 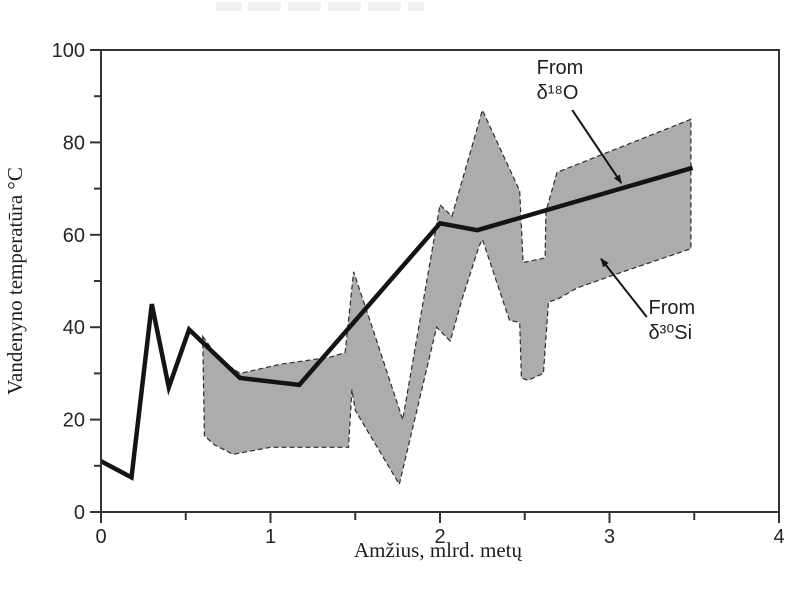 What do you see at coordinates (558, 93) in the screenshot?
I see `annotation-delta18o-text: δ¹⁸O` at bounding box center [558, 93].